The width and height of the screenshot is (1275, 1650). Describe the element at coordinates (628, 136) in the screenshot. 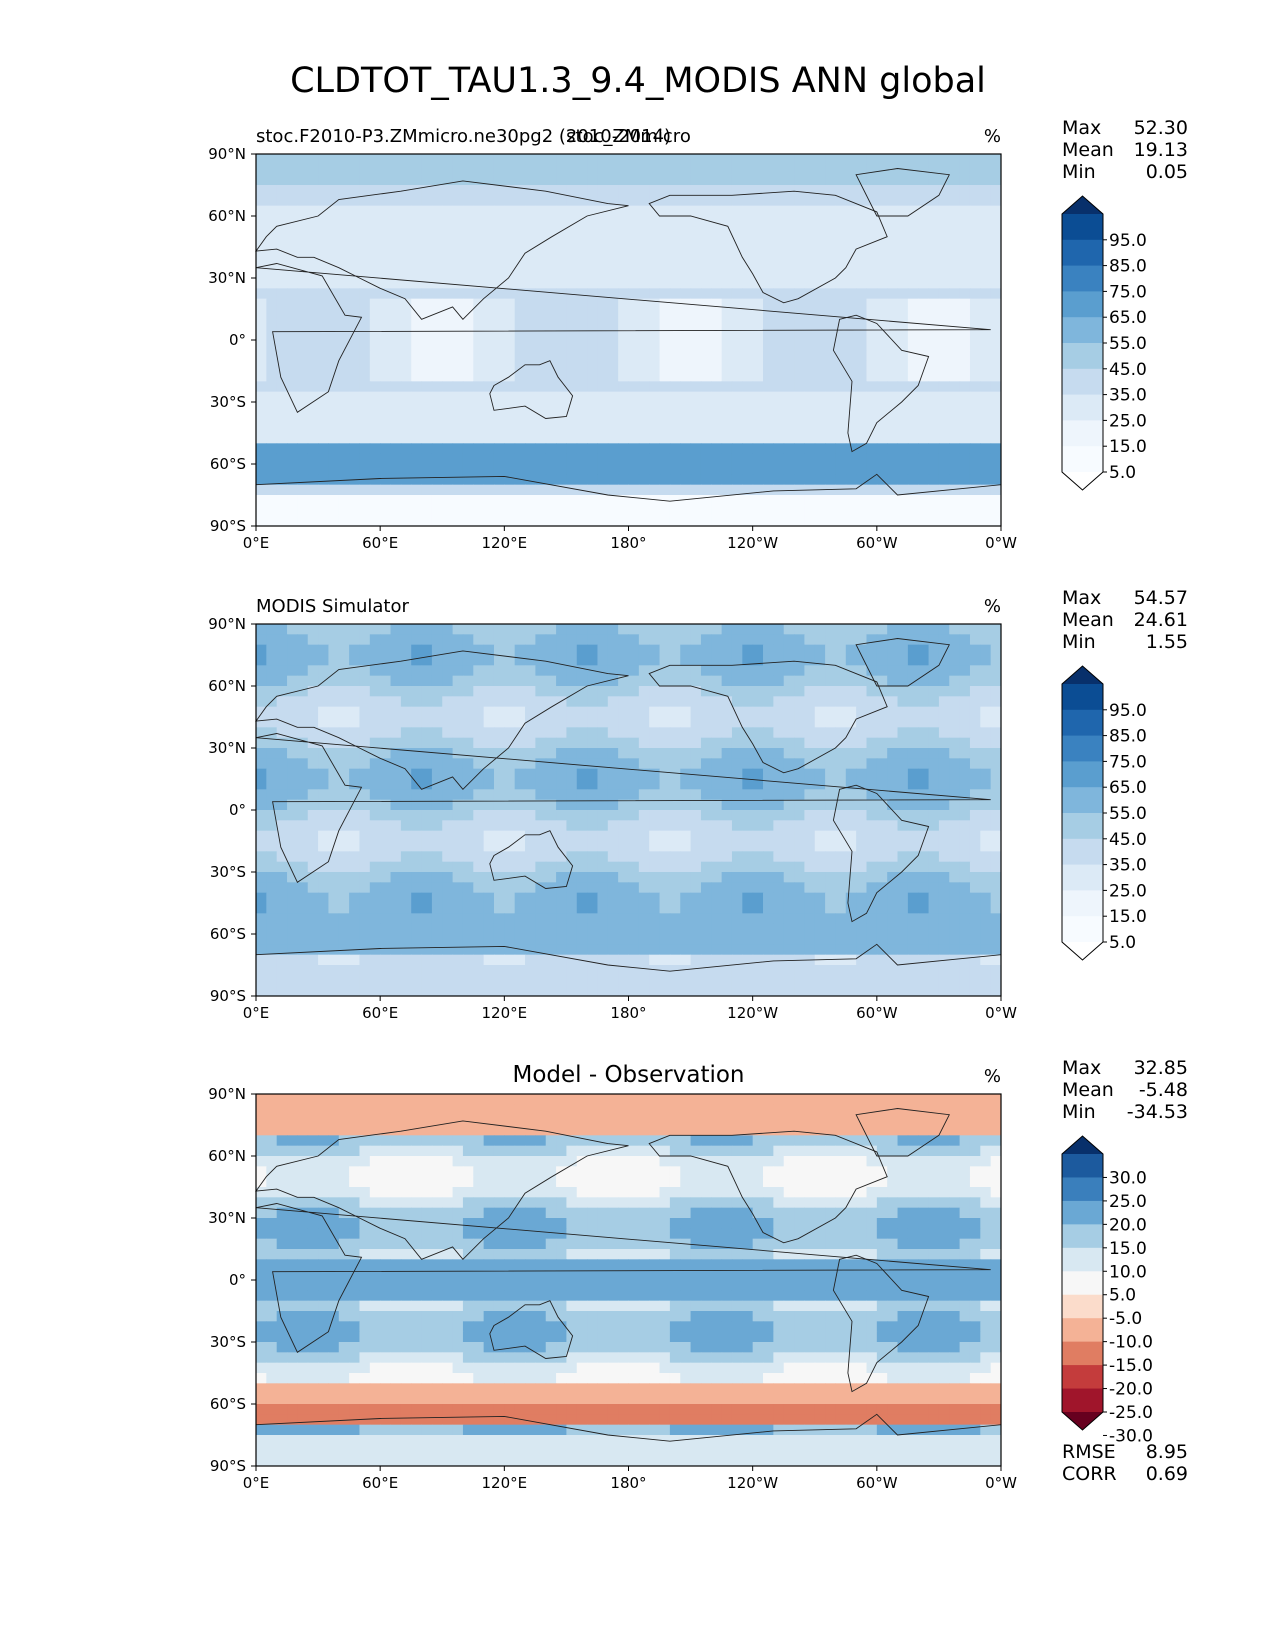

I see `panel-title-center: stoc_ZMmicro` at that location.